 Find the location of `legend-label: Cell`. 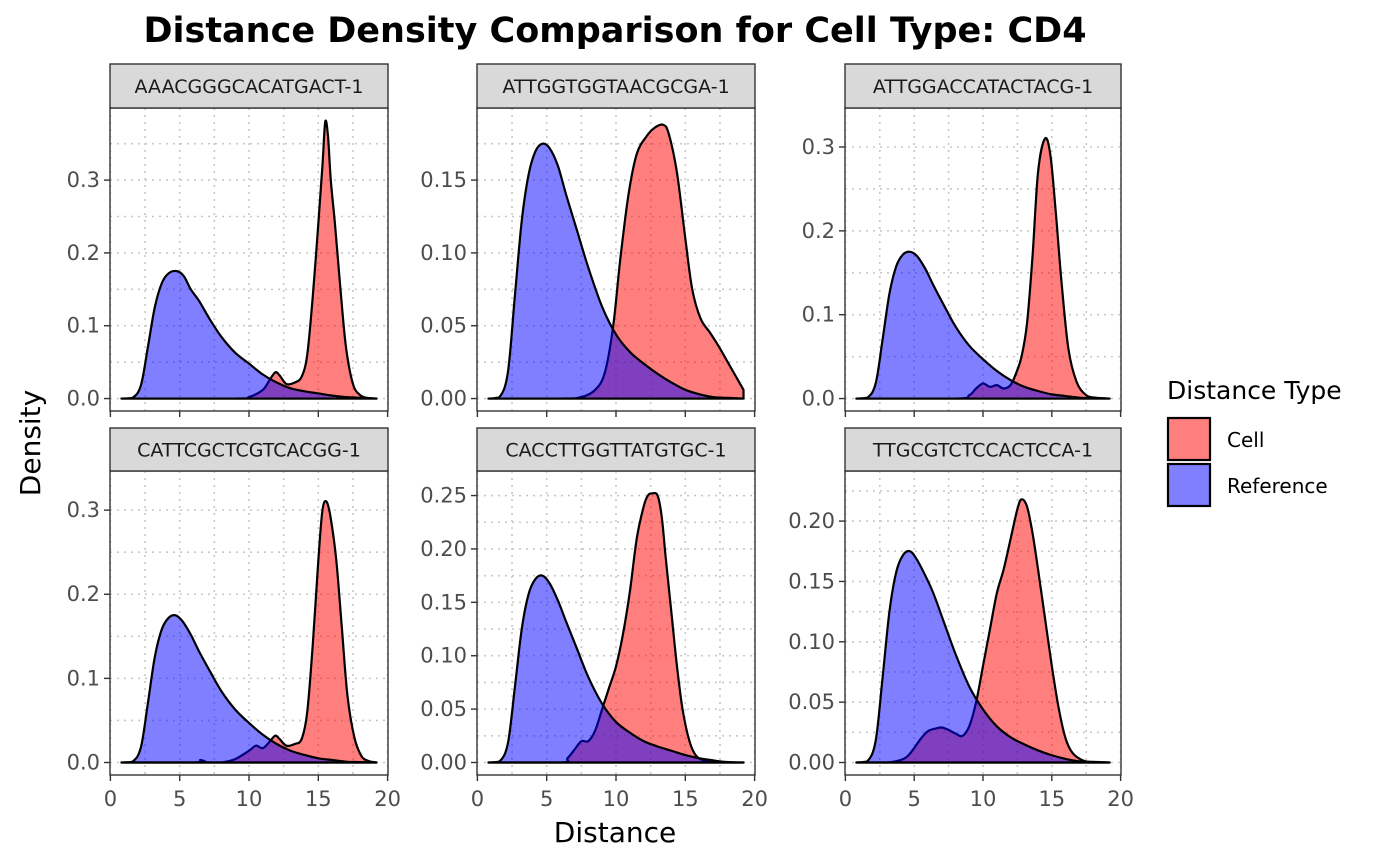

legend-label: Cell is located at coordinates (1245, 440).